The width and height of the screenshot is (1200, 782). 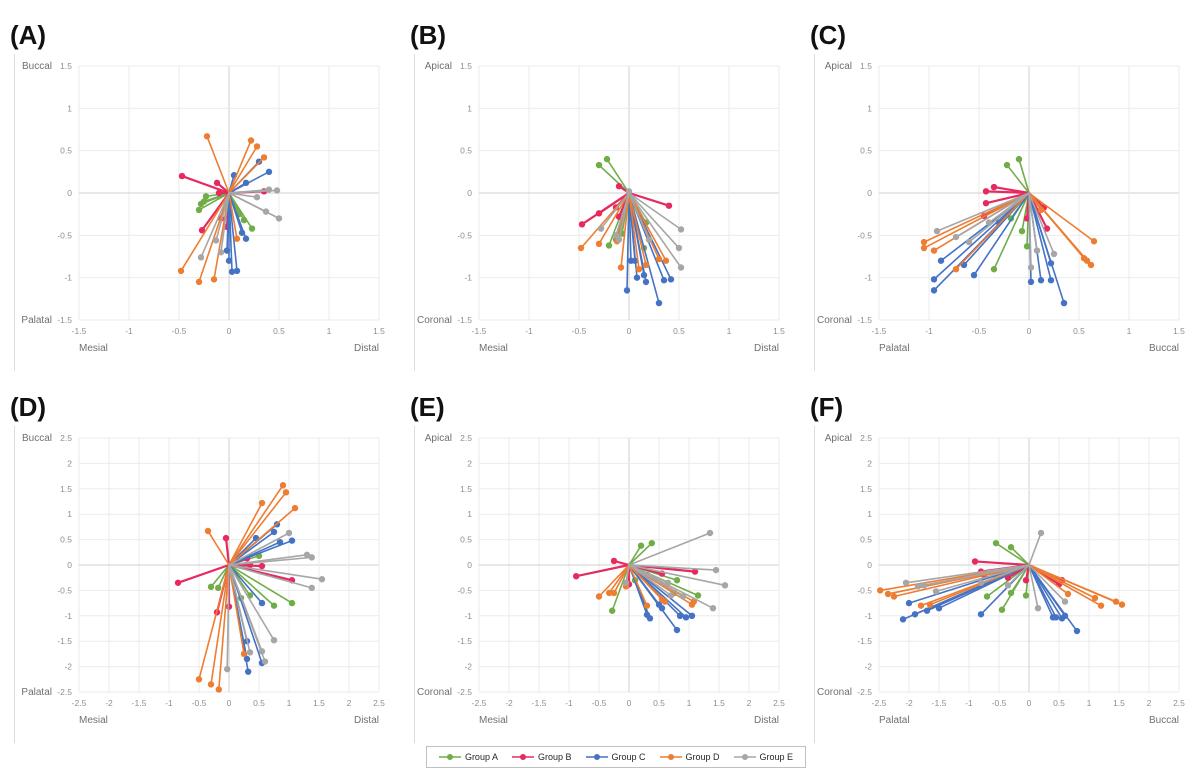 What do you see at coordinates (702, 757) in the screenshot?
I see `legend-item-label: Group D` at bounding box center [702, 757].